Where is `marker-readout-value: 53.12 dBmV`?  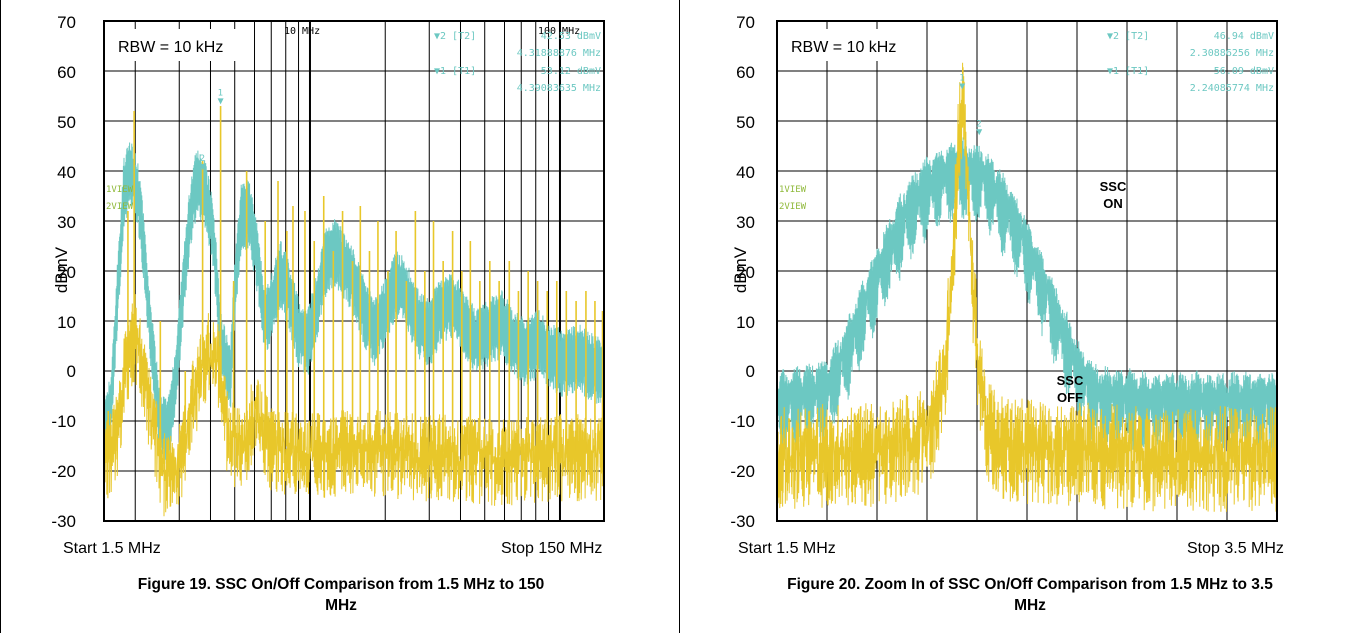
marker-readout-value: 53.12 dBmV is located at coordinates (571, 71).